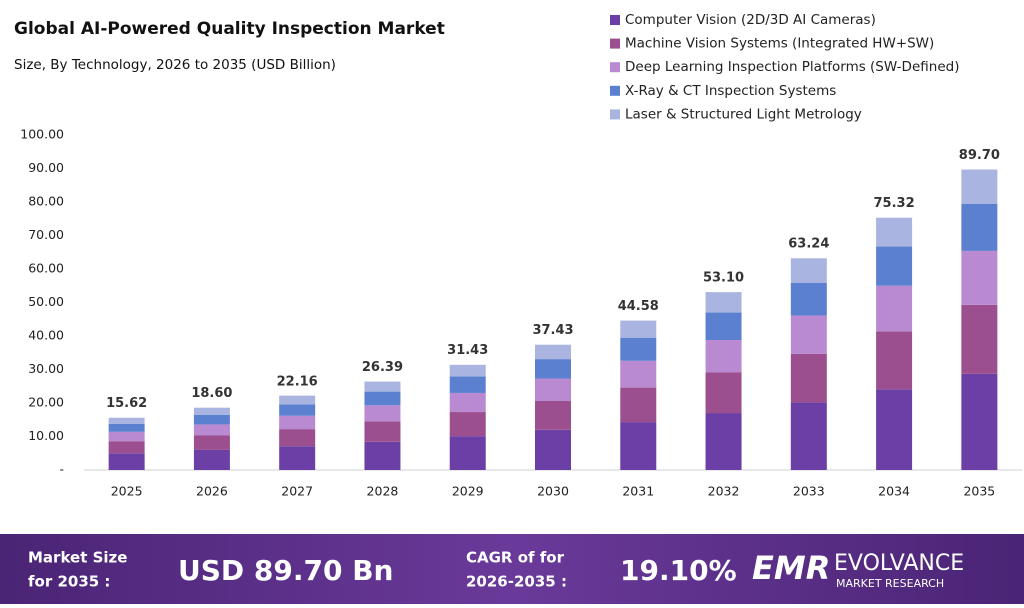 The width and height of the screenshot is (1024, 608). Describe the element at coordinates (638, 491) in the screenshot. I see `x-tick-label: 2031` at that location.